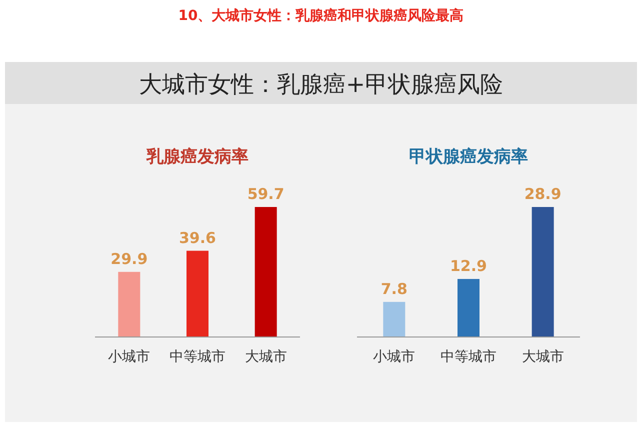  Describe the element at coordinates (469, 265) in the screenshot. I see `data-label: 12.9` at that location.